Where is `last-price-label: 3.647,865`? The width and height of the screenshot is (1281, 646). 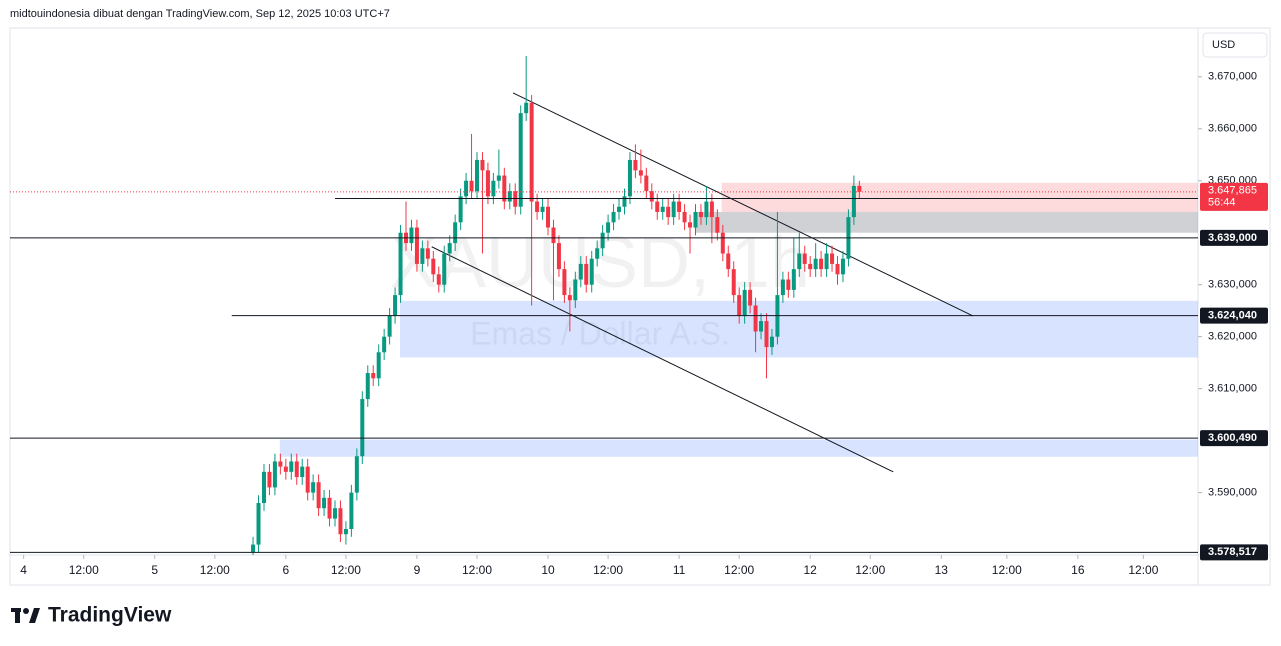
last-price-label: 3.647,865 is located at coordinates (1232, 191).